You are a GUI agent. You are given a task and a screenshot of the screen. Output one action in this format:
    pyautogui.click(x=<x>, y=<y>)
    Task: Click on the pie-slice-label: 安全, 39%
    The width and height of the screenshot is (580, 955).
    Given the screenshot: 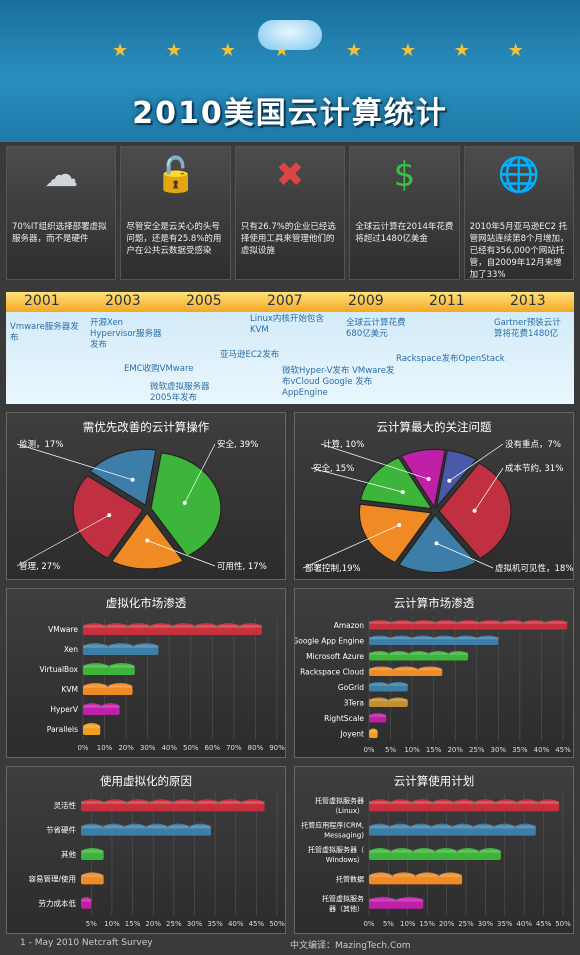 What is the action you would take?
    pyautogui.click(x=237, y=444)
    